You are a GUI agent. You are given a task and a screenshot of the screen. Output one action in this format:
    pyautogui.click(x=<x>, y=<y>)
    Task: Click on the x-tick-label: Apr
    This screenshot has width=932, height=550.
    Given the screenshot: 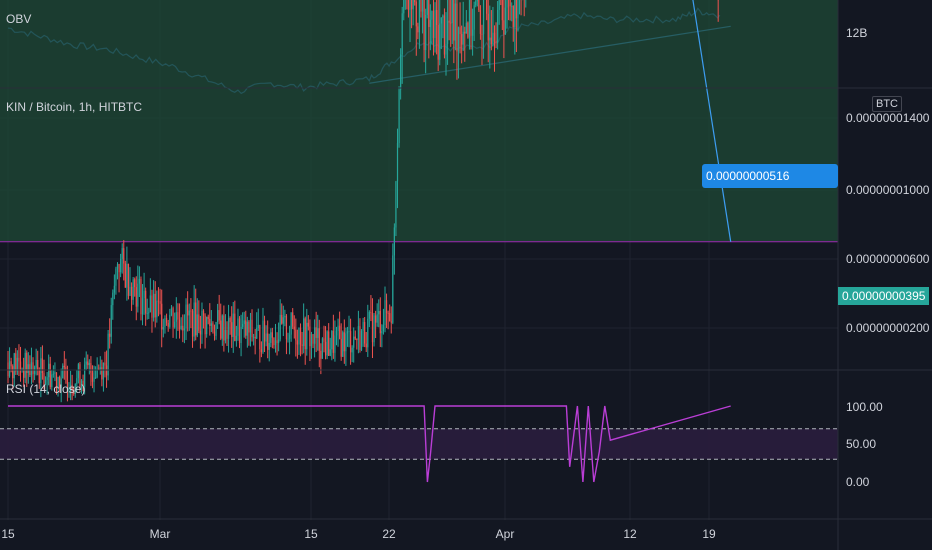 What is the action you would take?
    pyautogui.click(x=505, y=534)
    